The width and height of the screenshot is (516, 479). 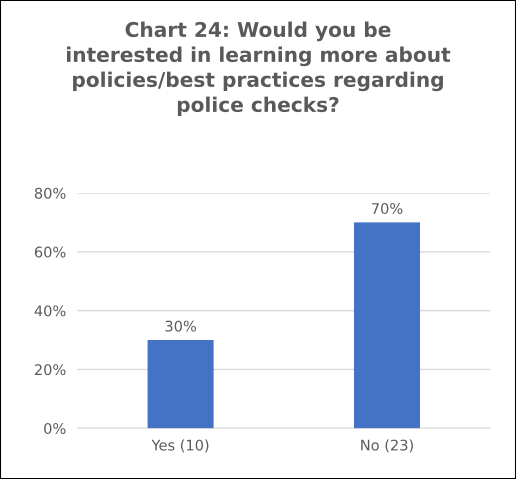 What do you see at coordinates (50, 310) in the screenshot?
I see `y-tick-label: 40%` at bounding box center [50, 310].